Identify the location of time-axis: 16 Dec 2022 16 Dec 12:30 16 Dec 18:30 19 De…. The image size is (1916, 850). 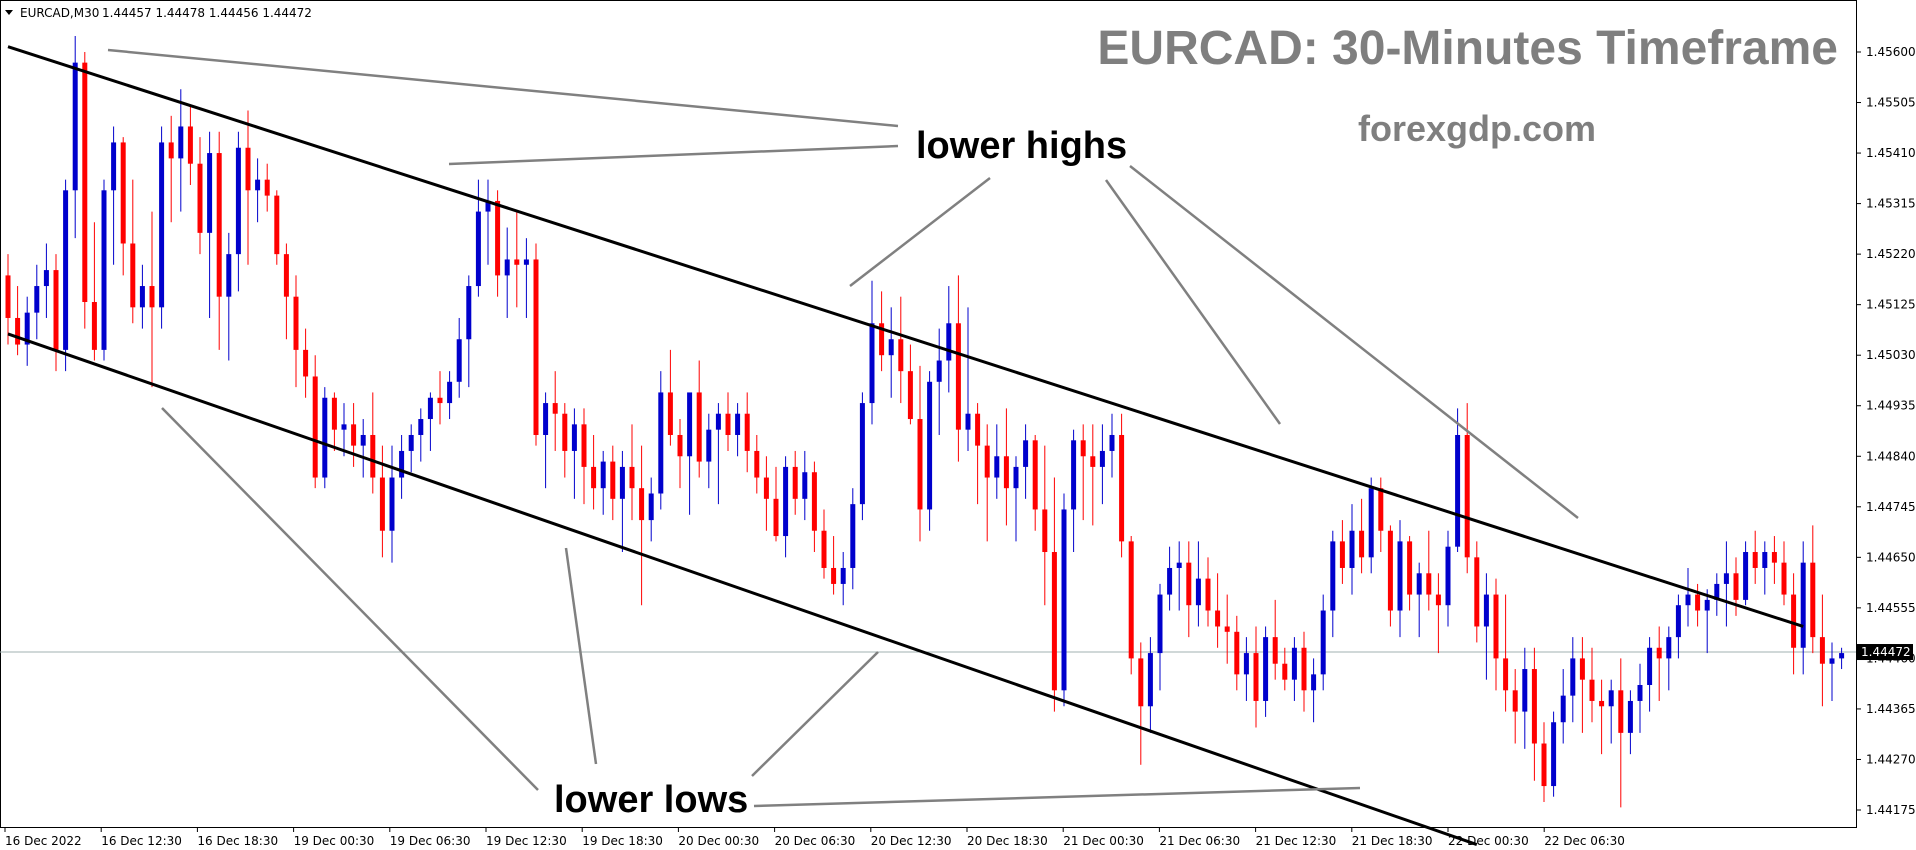
(814, 837).